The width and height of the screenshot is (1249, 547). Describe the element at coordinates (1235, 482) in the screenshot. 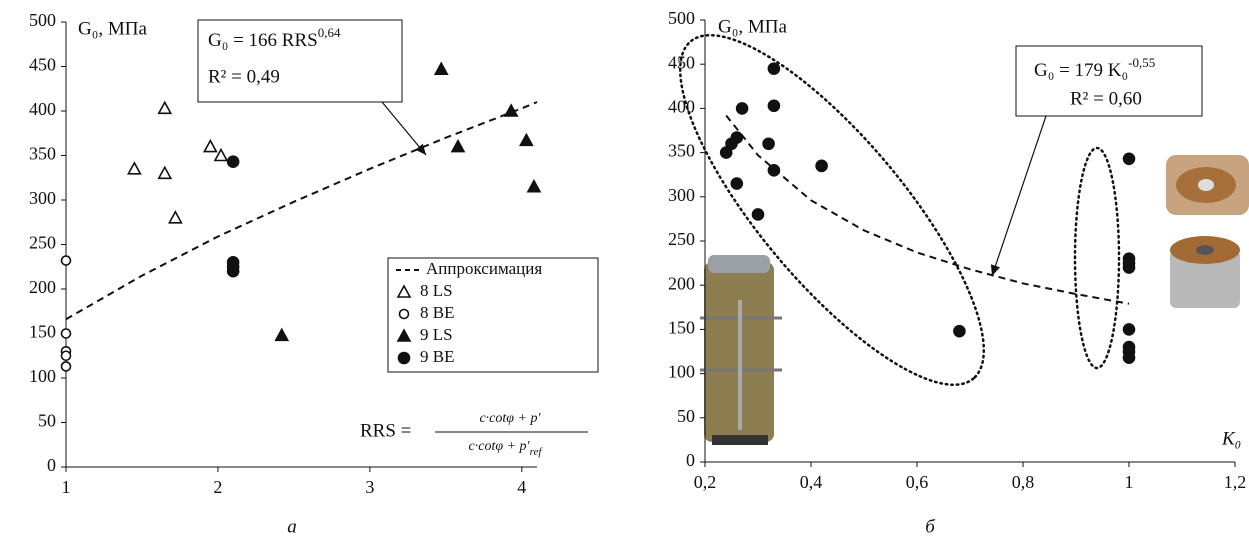

I see `x-tick-label: 1,2` at that location.